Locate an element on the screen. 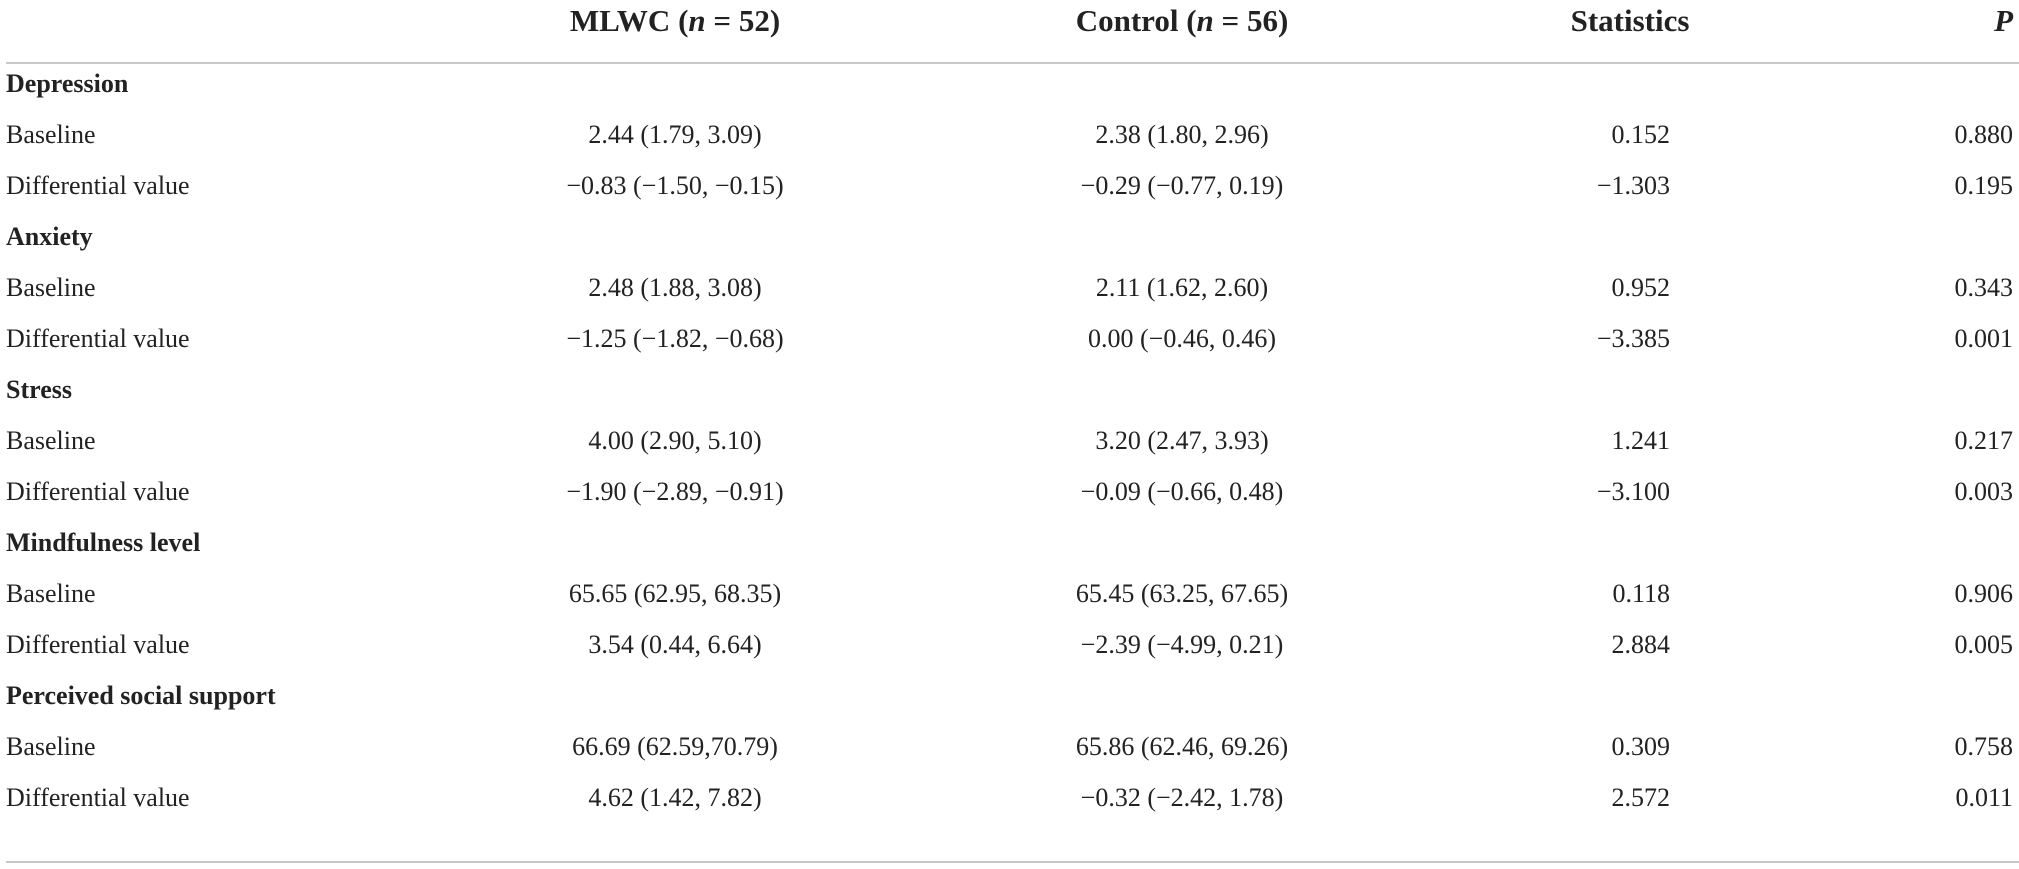 The width and height of the screenshot is (2019, 869). p-value: 0.217 is located at coordinates (1984, 440).